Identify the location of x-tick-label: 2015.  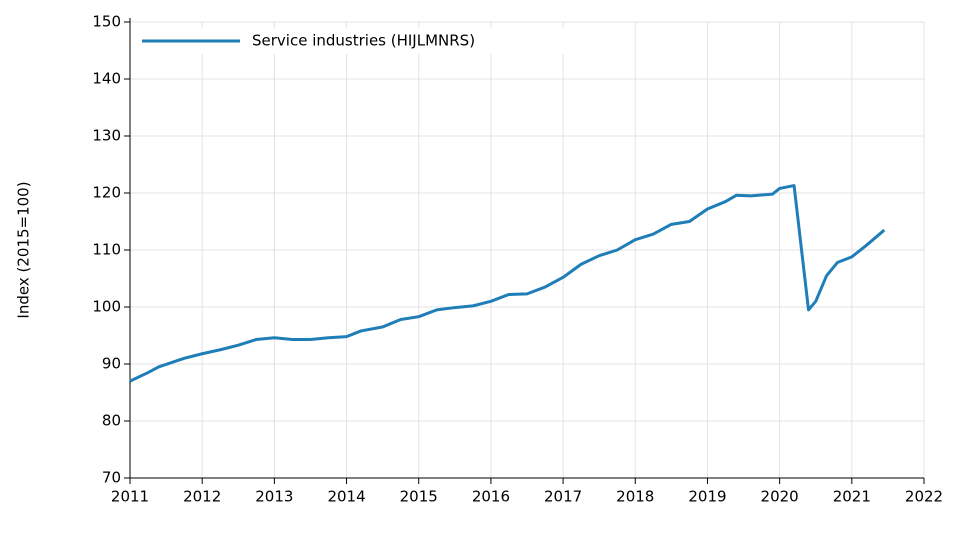
(419, 497).